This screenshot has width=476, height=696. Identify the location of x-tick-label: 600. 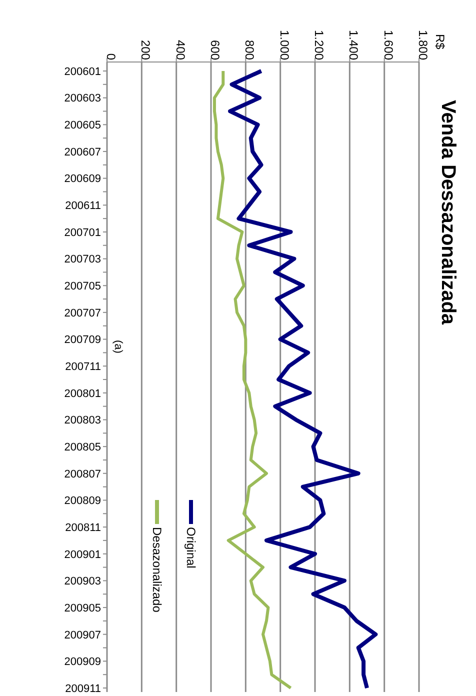
(215, 50).